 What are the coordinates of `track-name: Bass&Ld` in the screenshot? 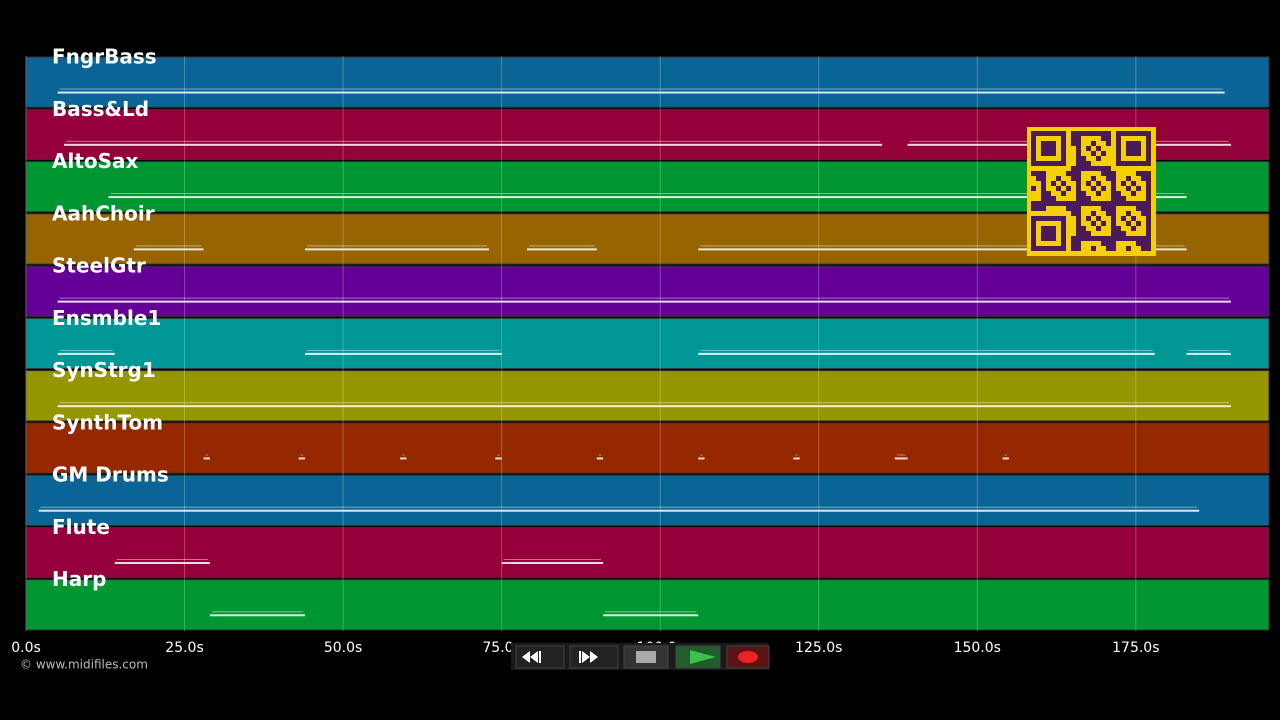 It's located at (100, 109).